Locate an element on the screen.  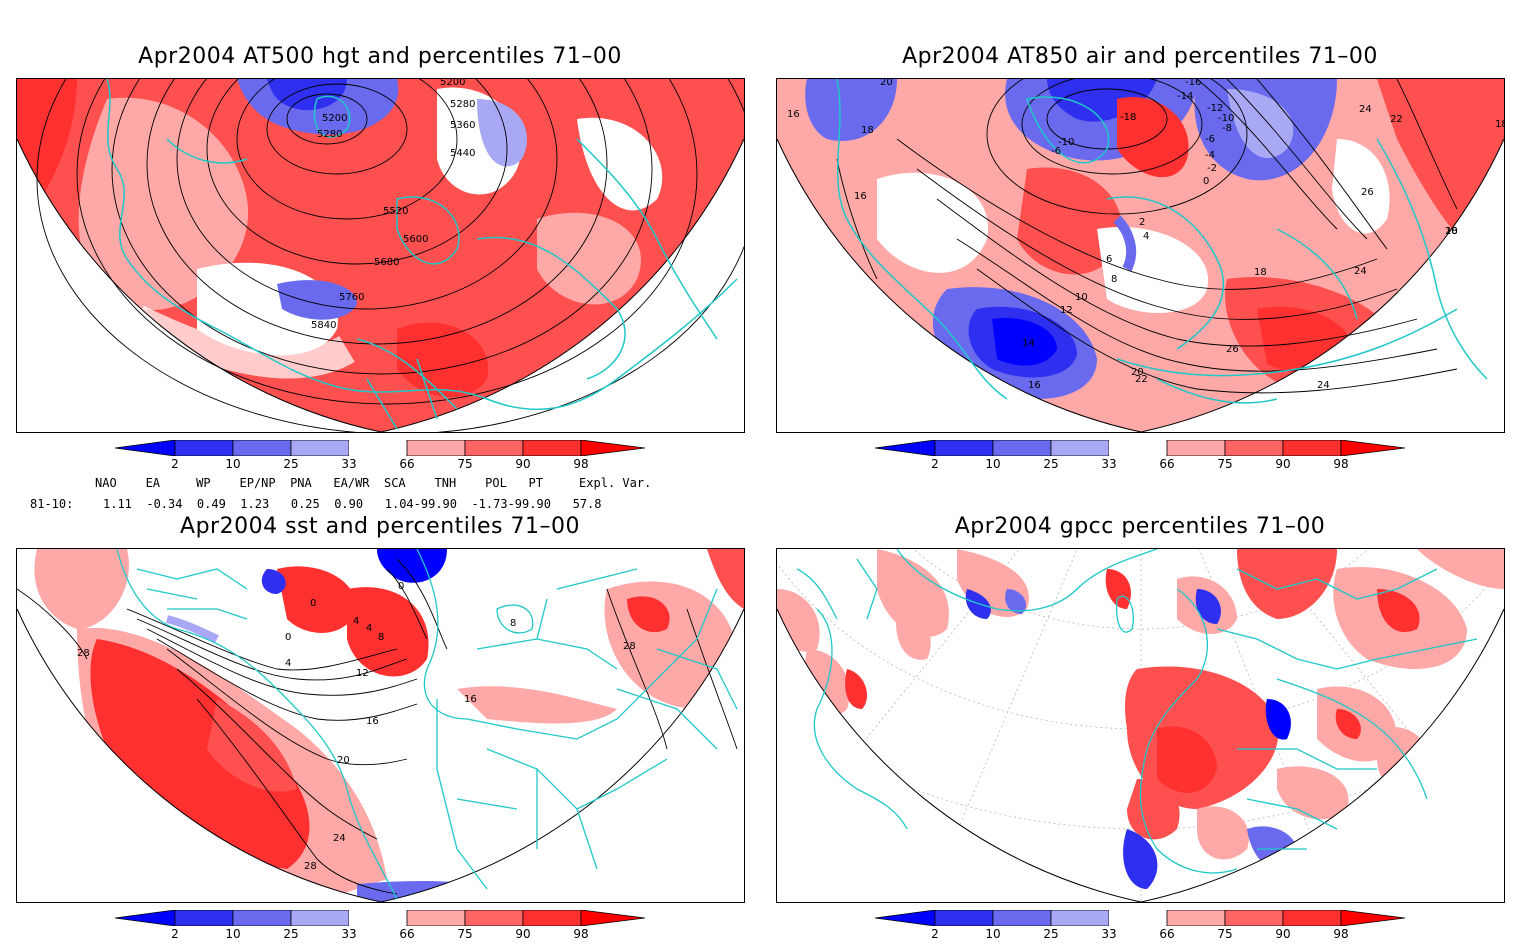
contour-label: 2 is located at coordinates (1142, 222).